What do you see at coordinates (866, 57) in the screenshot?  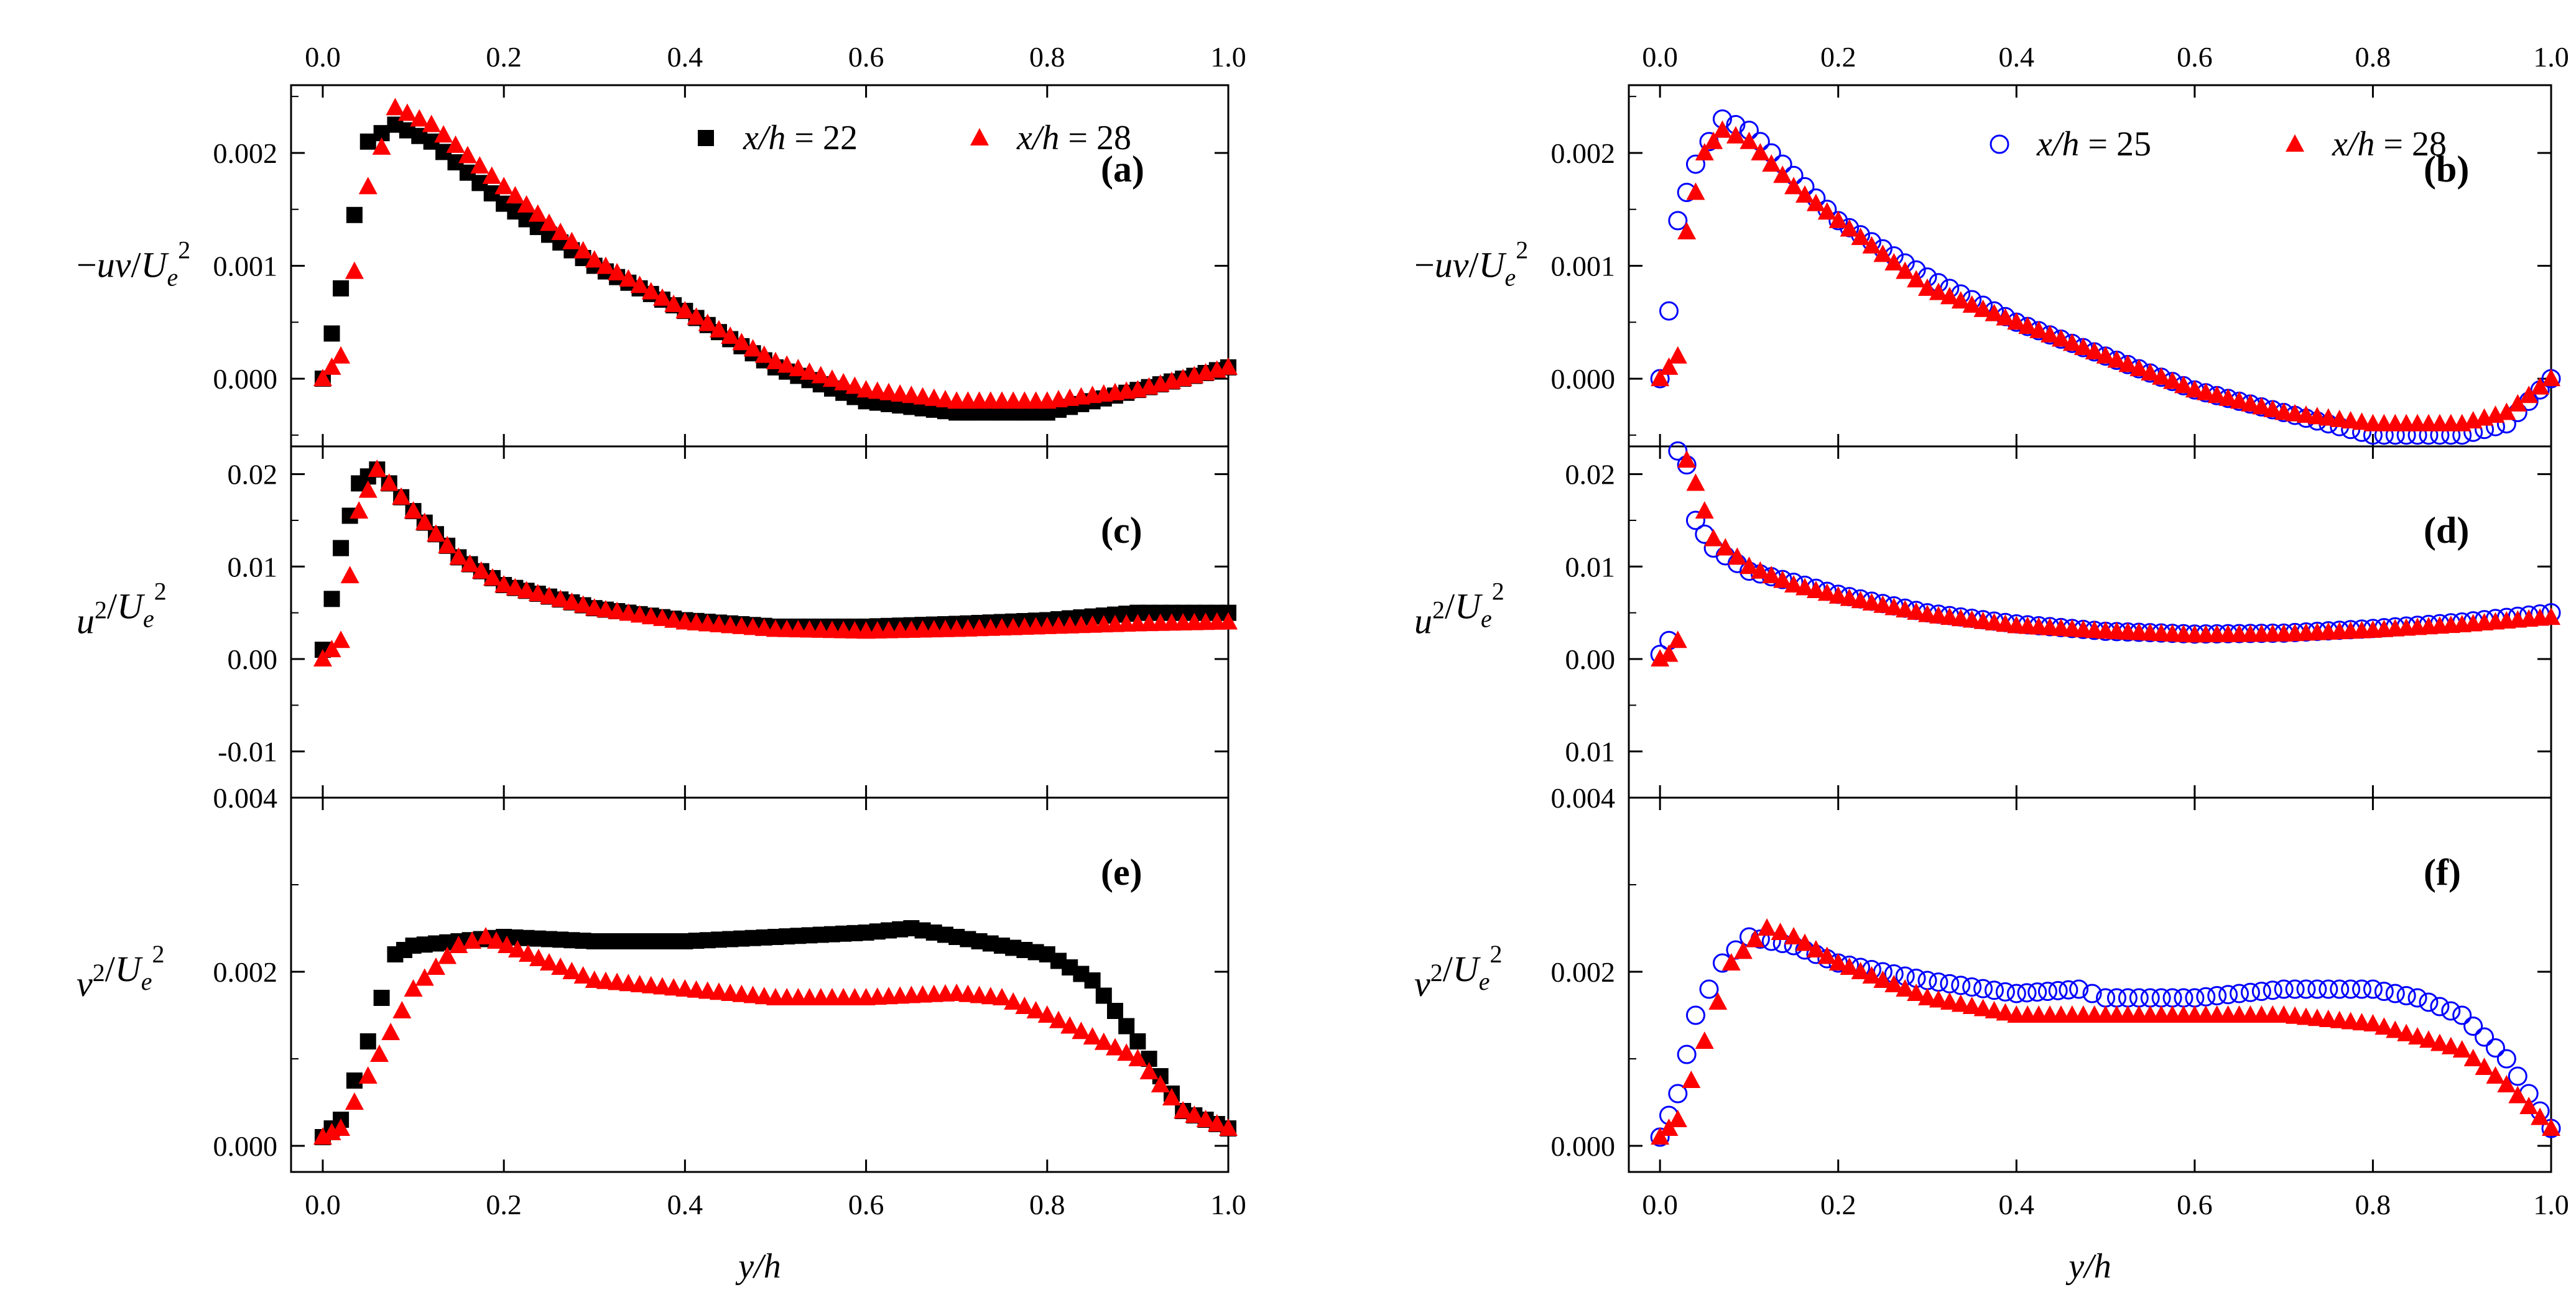 I see `top-xtick-label-left: 0.6` at bounding box center [866, 57].